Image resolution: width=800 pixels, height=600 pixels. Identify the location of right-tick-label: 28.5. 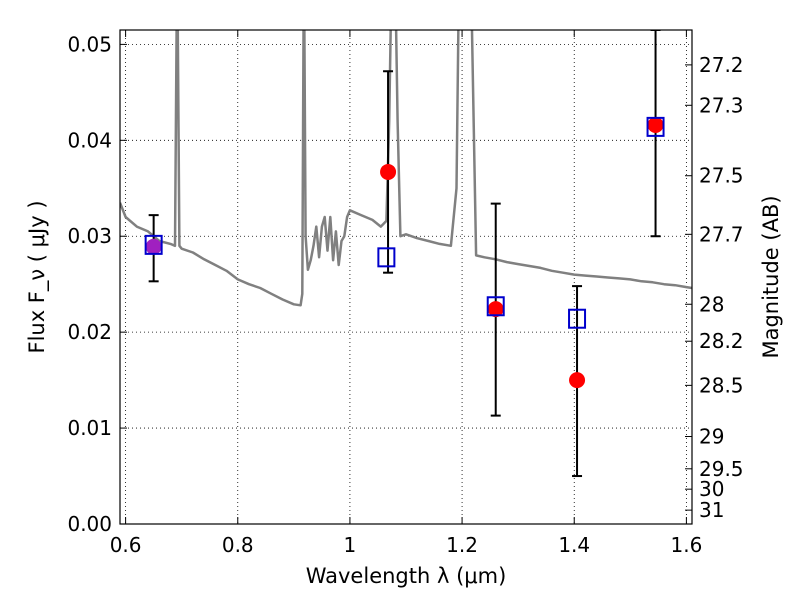
(721, 385).